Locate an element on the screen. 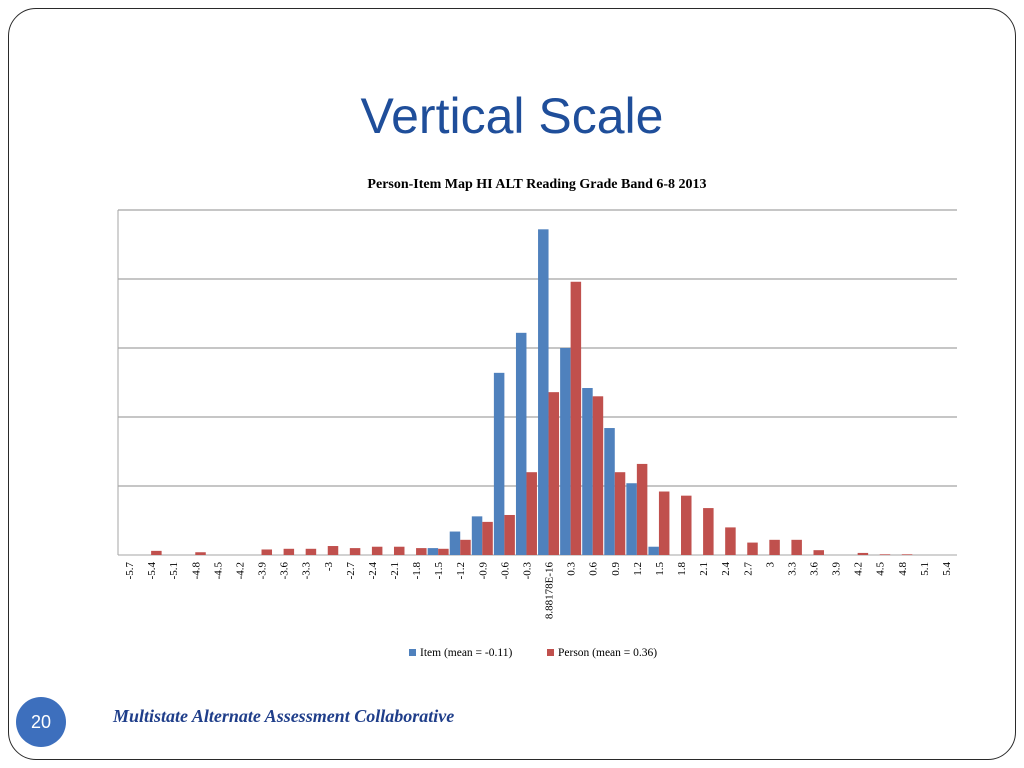 The image size is (1024, 768). x-tick-label: 3.3 is located at coordinates (792, 569).